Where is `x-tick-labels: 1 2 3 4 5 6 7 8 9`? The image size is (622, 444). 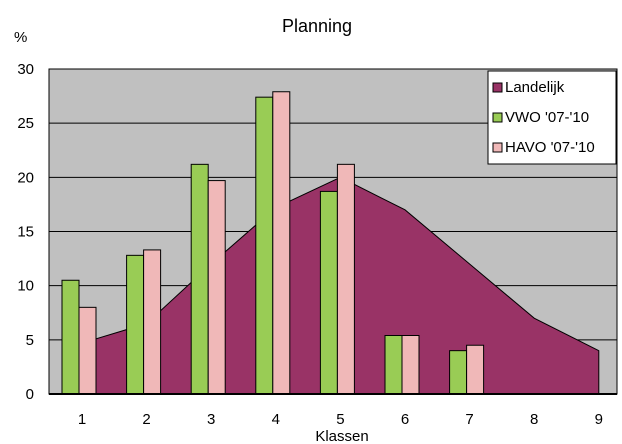
x-tick-labels: 1 2 3 4 5 6 7 8 9 is located at coordinates (340, 419).